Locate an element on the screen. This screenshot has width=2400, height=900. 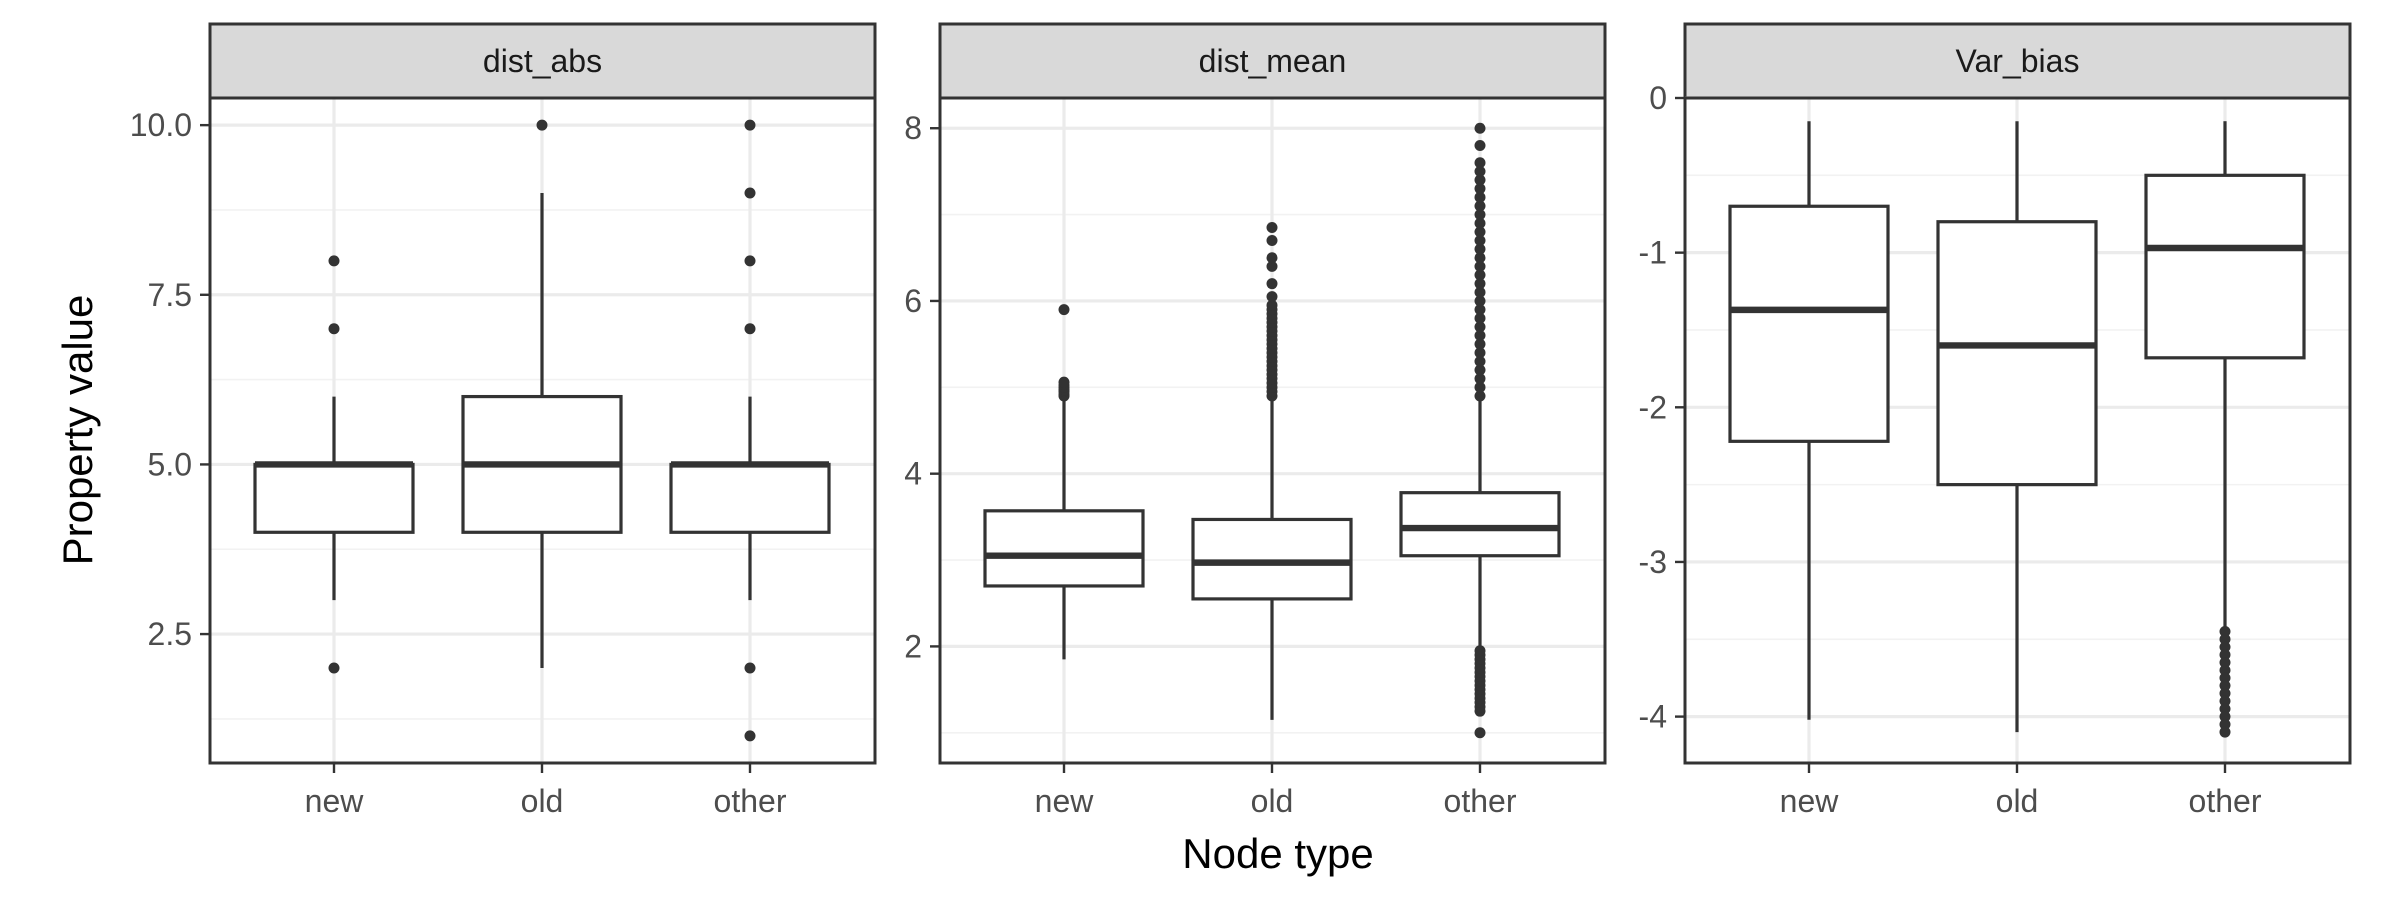
facet-strip-label: dist_abs is located at coordinates (542, 61).